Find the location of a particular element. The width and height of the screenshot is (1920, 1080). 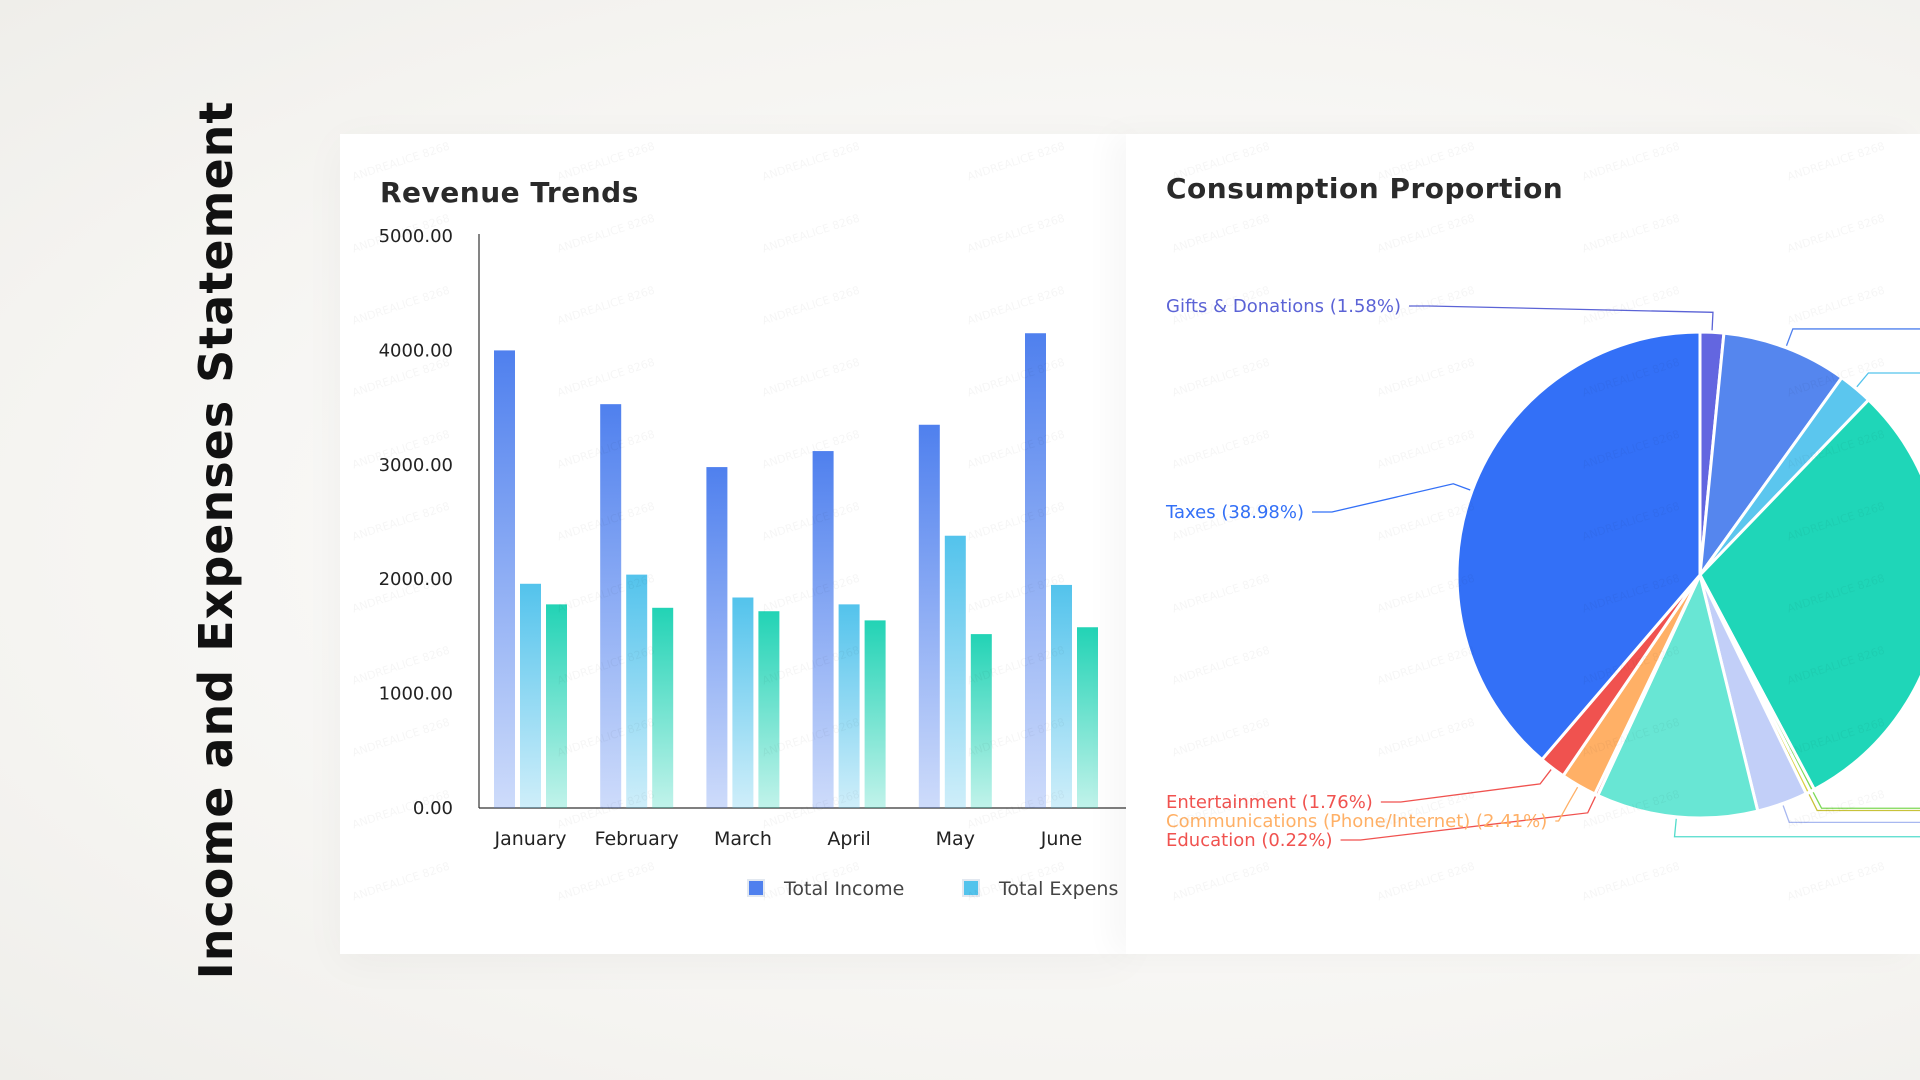

bar-series-2-may is located at coordinates (981, 721).